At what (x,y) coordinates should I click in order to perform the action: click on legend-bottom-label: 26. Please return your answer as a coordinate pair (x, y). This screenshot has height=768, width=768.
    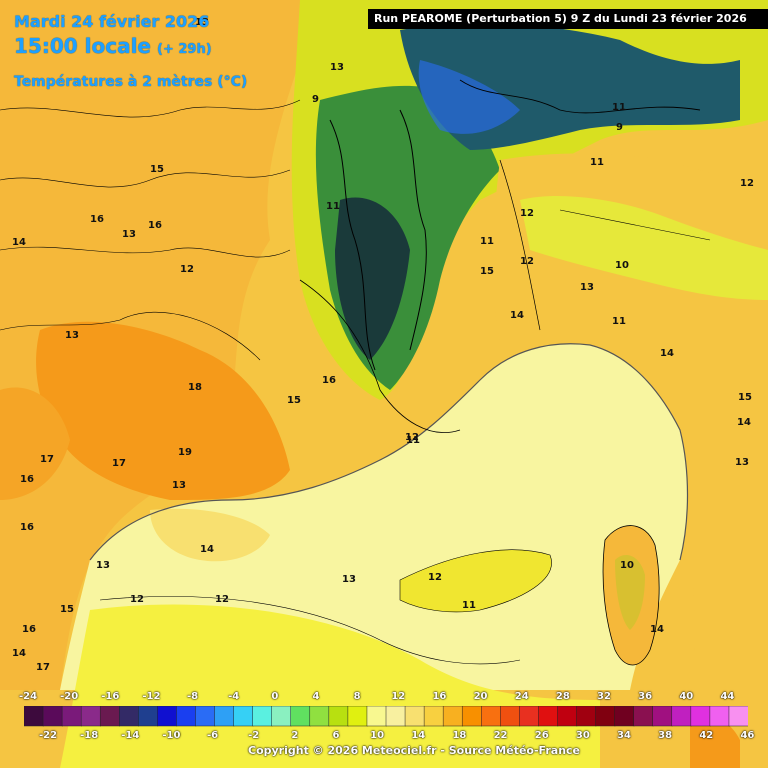
    Looking at the image, I should click on (541, 735).